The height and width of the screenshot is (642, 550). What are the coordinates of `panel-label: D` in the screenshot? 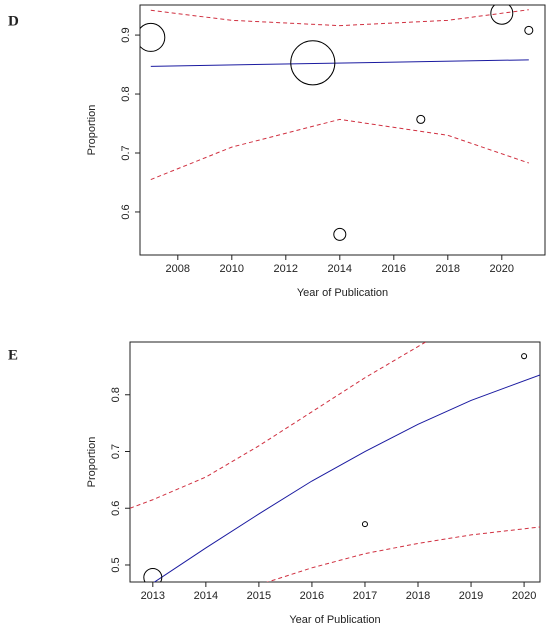 It's located at (13, 21).